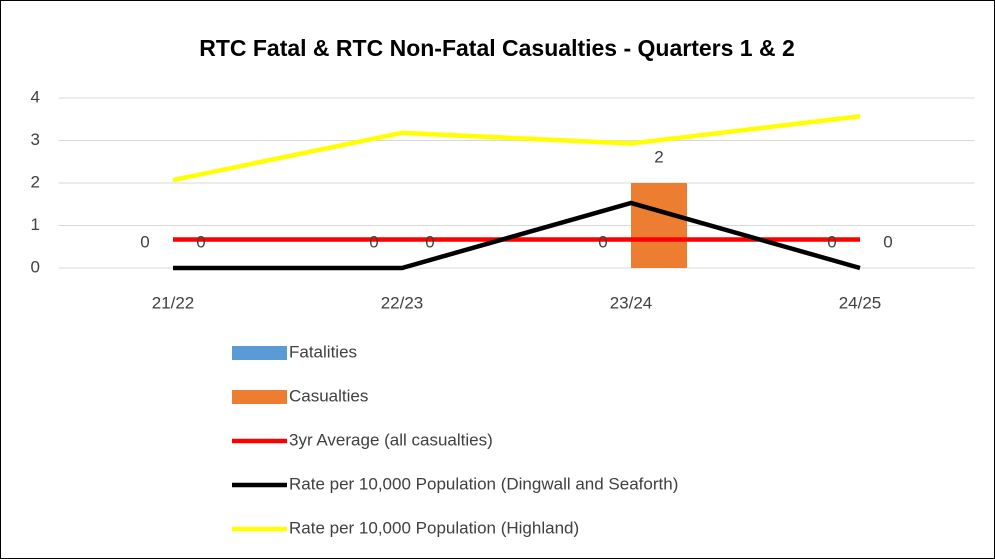  Describe the element at coordinates (860, 302) in the screenshot. I see `x-tick-label: 24/25` at that location.